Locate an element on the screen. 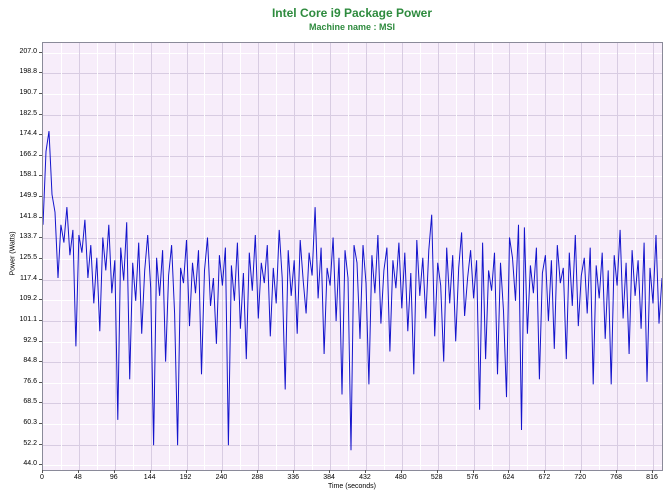  x-tick-label: 240 is located at coordinates (221, 477).